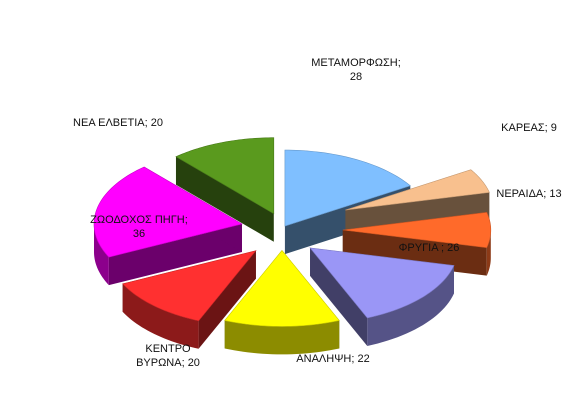 This screenshot has height=408, width=569. I want to click on slice-label-zoodochos-pigi: ΖΩΟΔΟΧΟΣ ΠΗΓΗ; 36, so click(139, 227).